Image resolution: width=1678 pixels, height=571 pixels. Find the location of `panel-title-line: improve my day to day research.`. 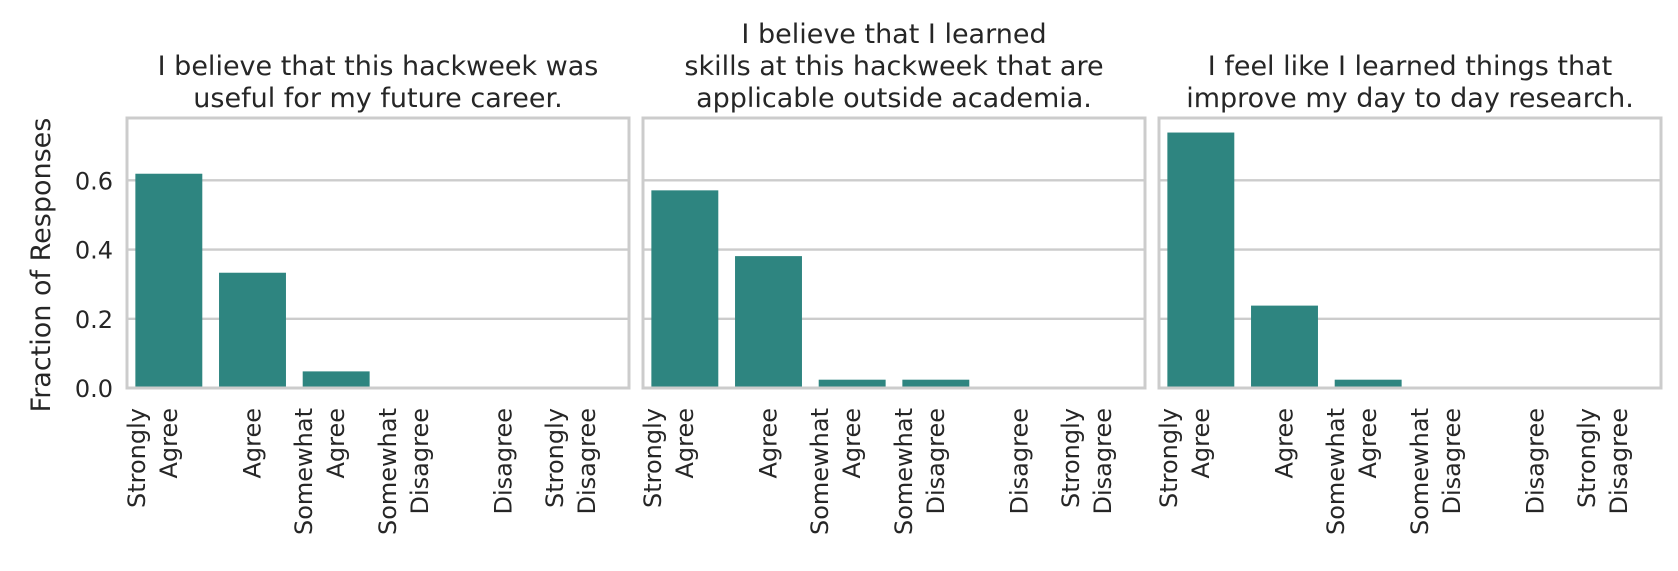

panel-title-line: improve my day to day research. is located at coordinates (1410, 98).